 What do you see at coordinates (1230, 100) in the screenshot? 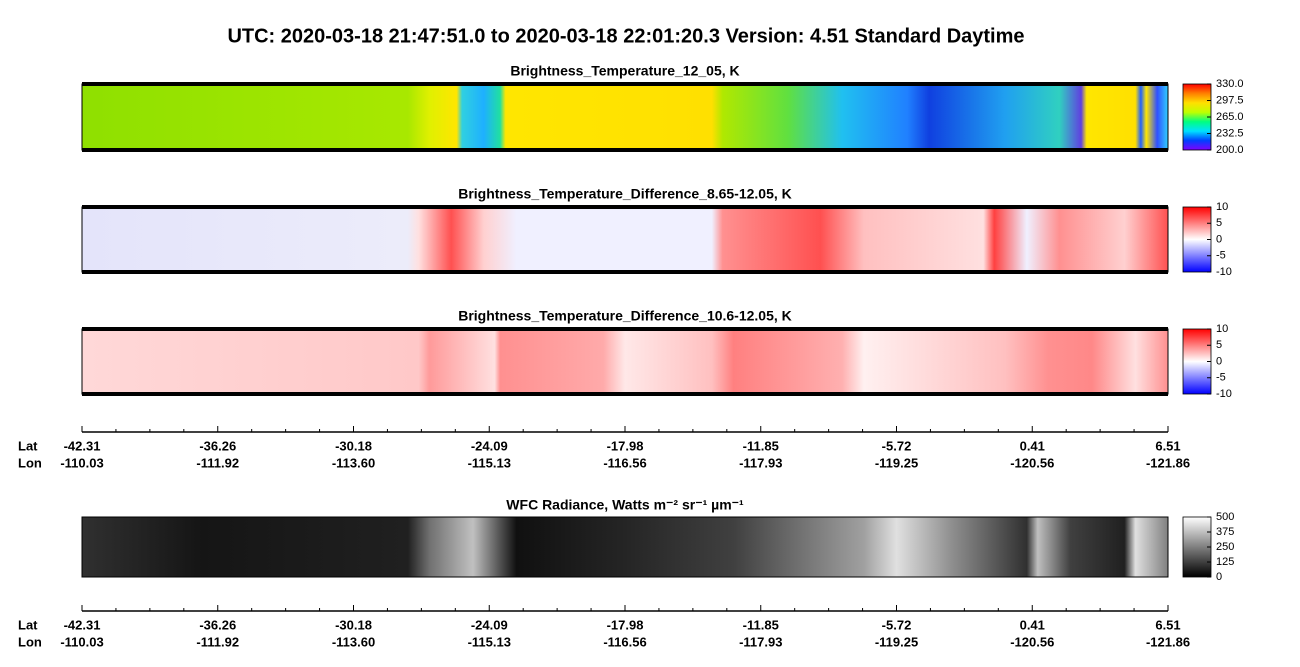
I see `colorbar-tick-label: 297.5` at bounding box center [1230, 100].